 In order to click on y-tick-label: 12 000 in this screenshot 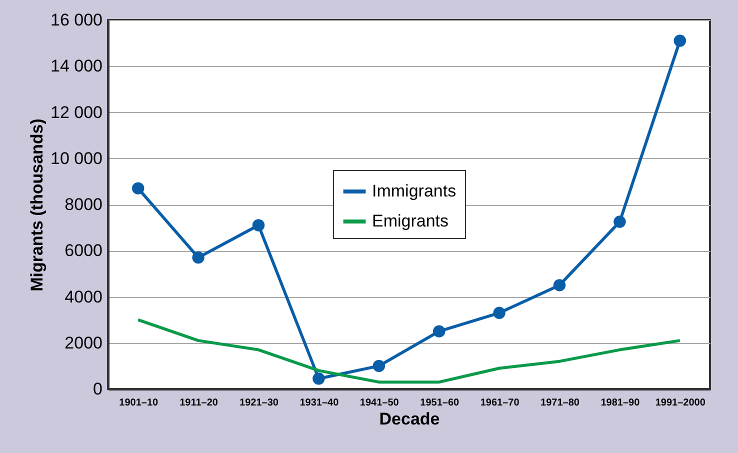, I will do `click(76, 112)`.